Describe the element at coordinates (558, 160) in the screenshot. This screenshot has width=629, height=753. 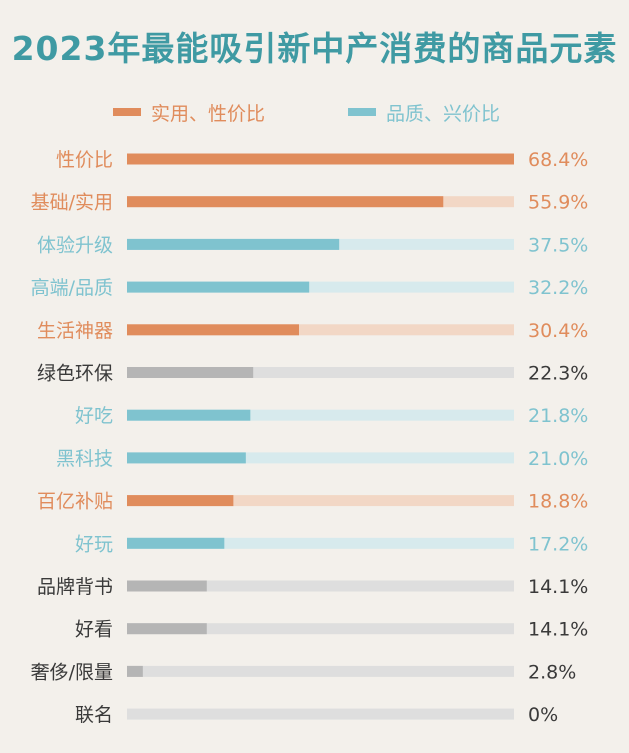
I see `value-label: 68.4%` at that location.